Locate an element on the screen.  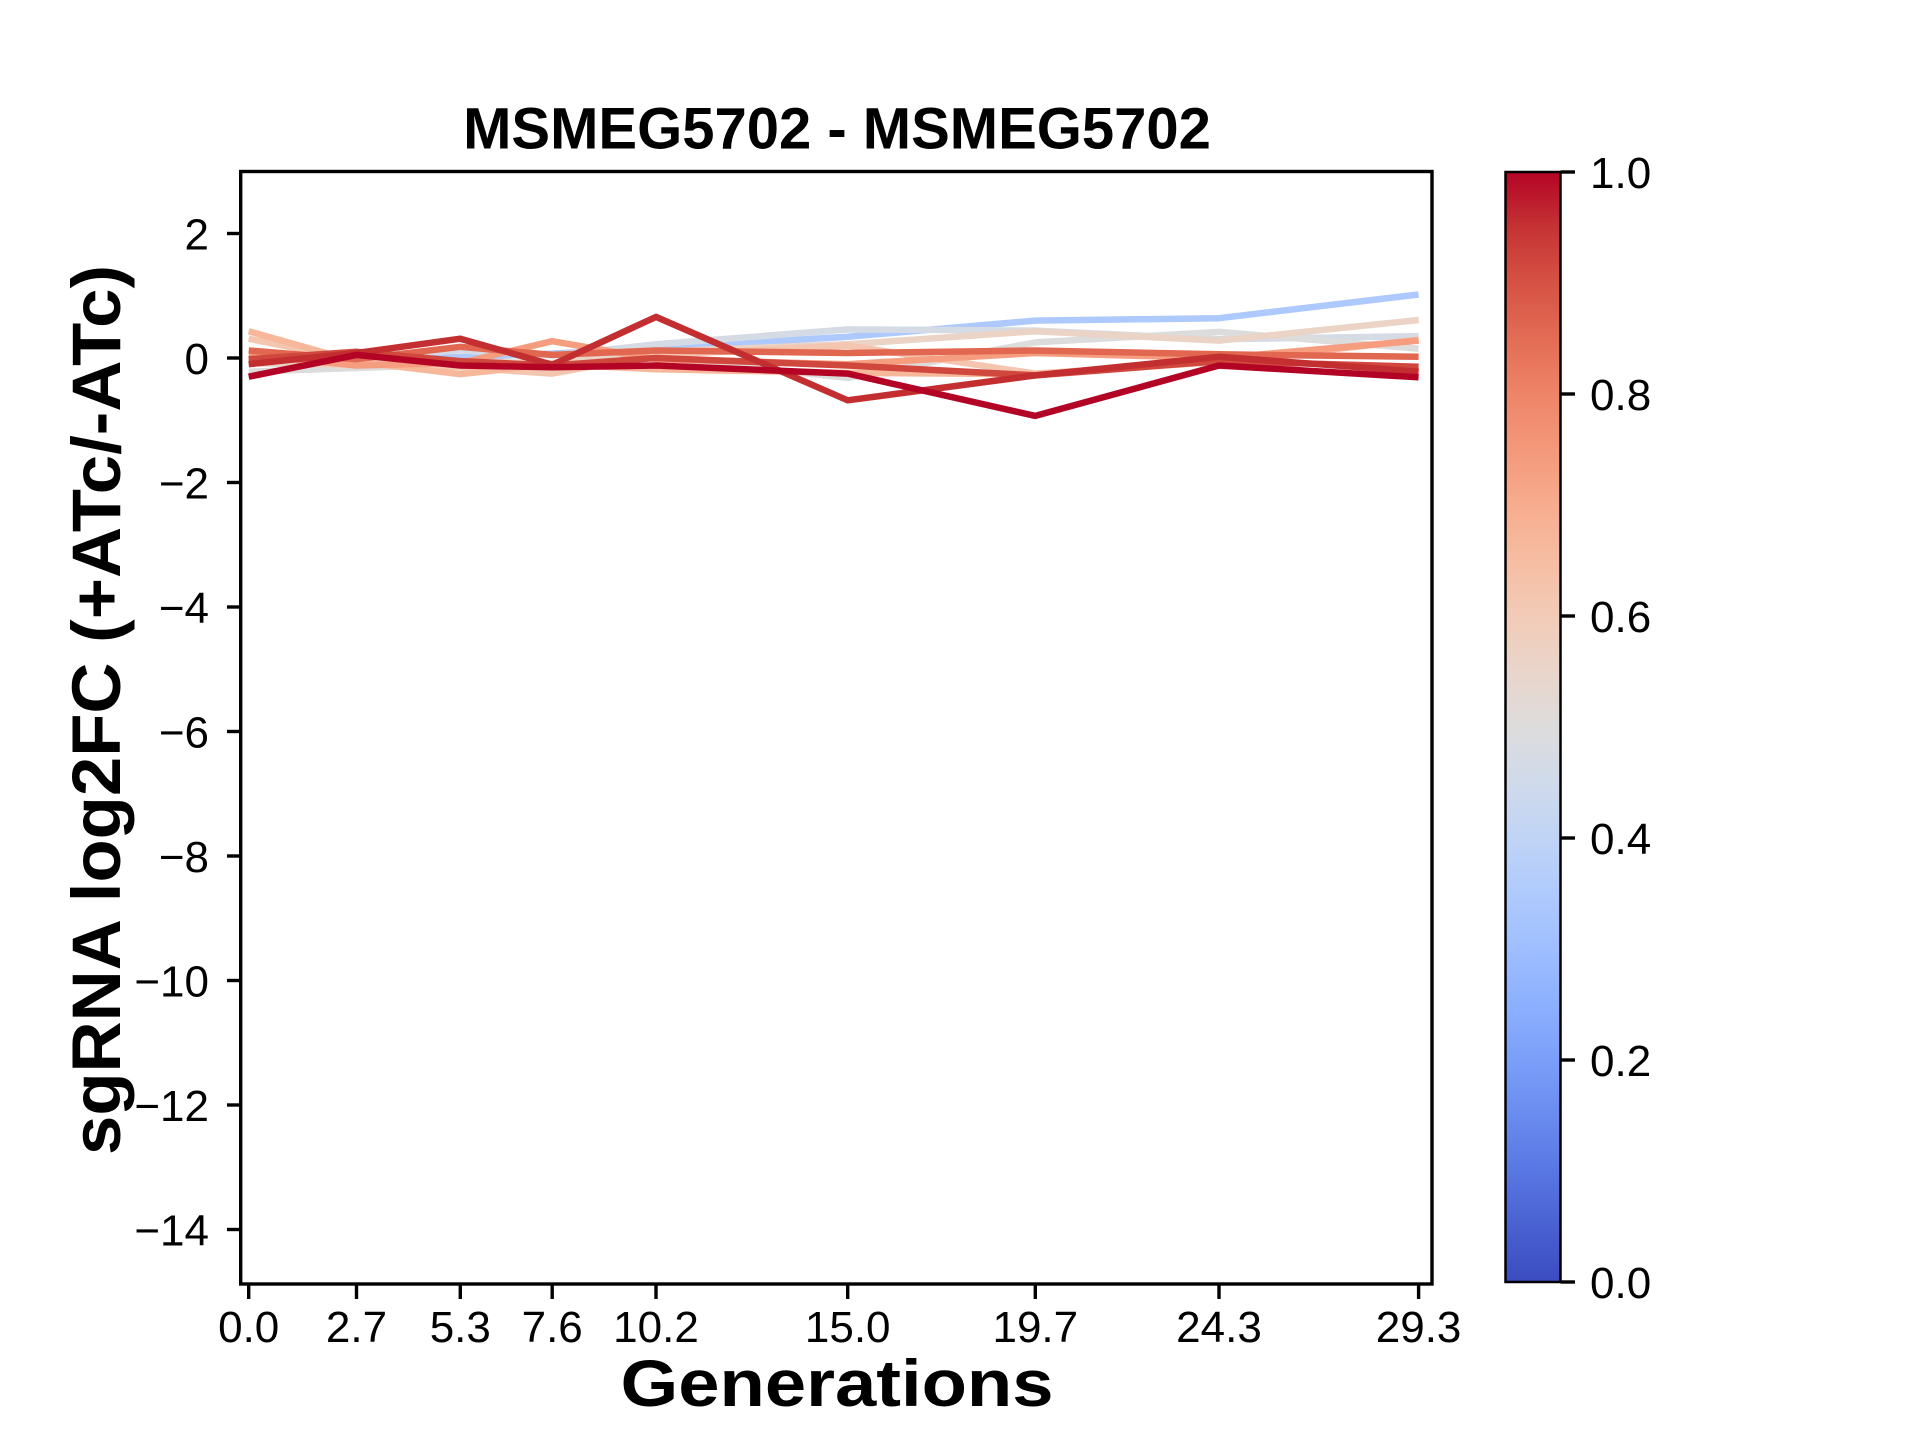
svg-text: −4 is located at coordinates (184, 608).